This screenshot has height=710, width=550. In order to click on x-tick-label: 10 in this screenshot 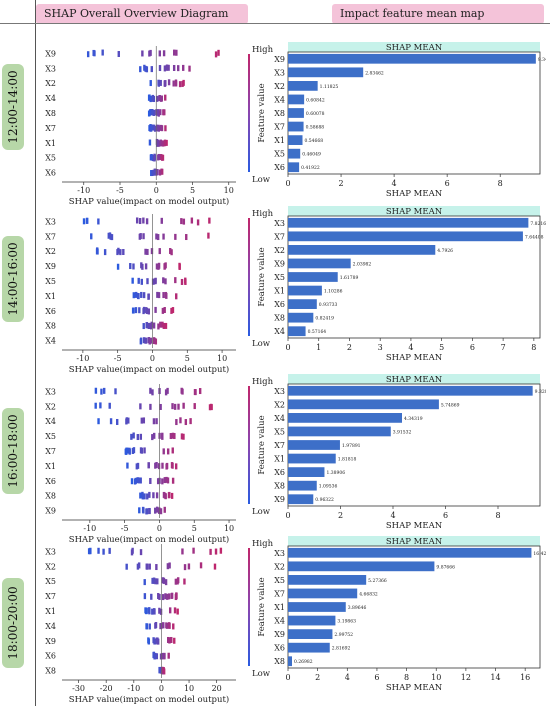, I will do `click(229, 190)`.